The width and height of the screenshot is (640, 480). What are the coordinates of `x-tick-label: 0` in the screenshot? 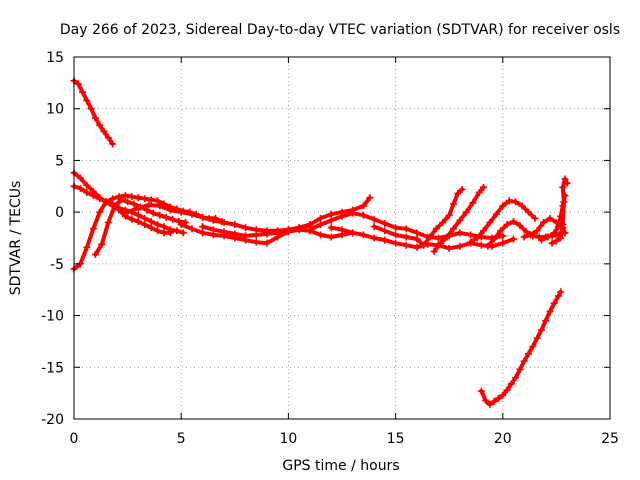 It's located at (74, 439).